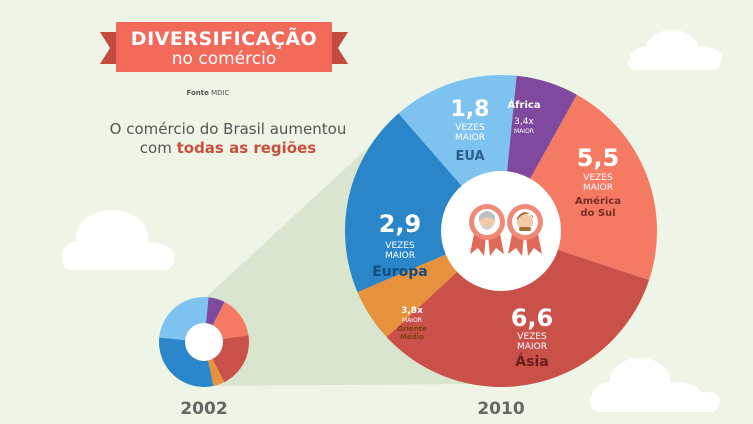  I want to click on source-label: Fonte, so click(197, 93).